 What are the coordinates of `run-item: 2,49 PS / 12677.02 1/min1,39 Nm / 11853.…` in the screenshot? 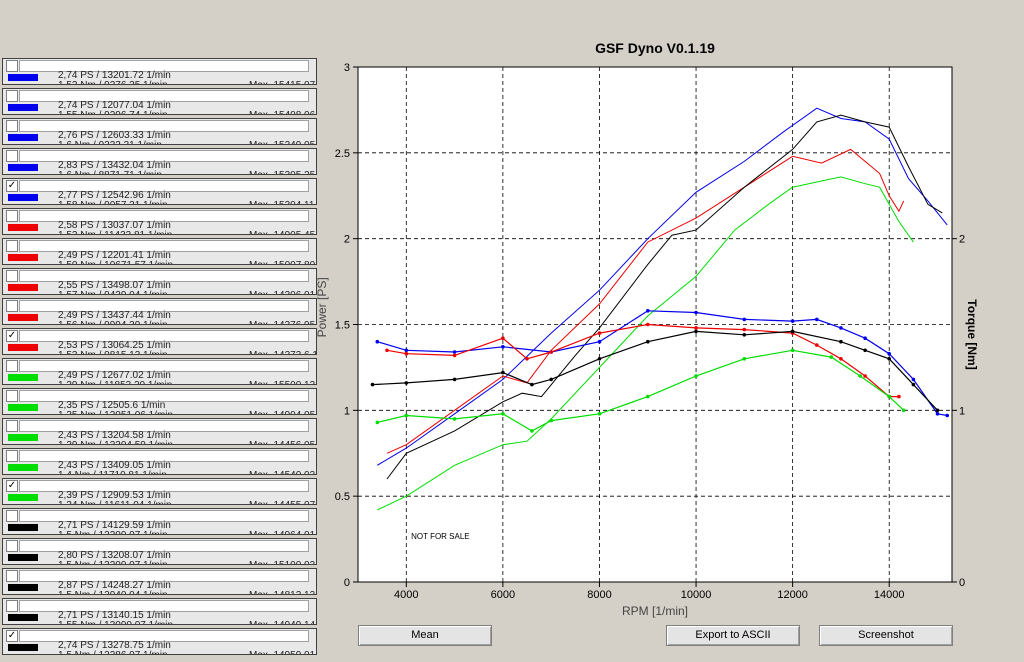 It's located at (159, 371).